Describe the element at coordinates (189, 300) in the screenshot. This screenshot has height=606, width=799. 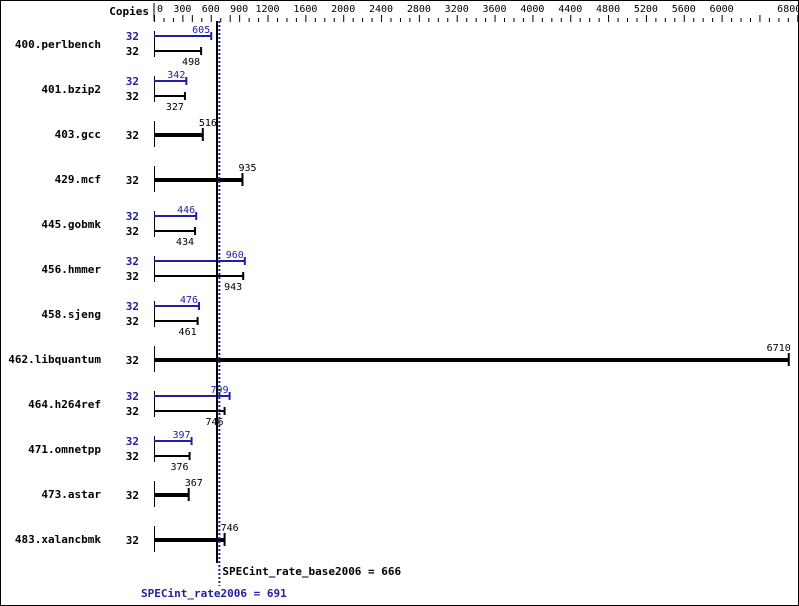
I see `peak-value: 476` at that location.